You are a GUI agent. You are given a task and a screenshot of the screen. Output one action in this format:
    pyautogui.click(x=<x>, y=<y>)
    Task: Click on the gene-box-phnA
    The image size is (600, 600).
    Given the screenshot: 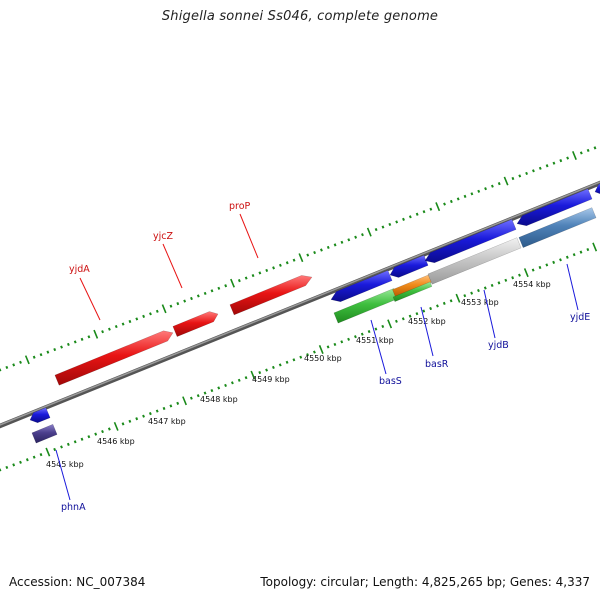 What is the action you would take?
    pyautogui.click(x=44, y=433)
    